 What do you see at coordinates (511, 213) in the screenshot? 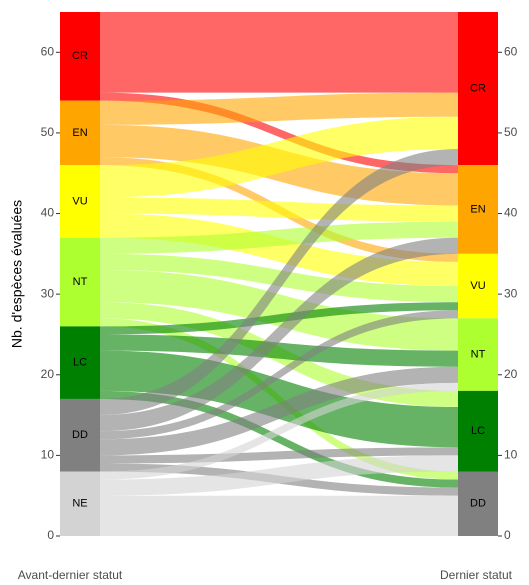
I see `y-tick-label-right: 40` at bounding box center [511, 213].